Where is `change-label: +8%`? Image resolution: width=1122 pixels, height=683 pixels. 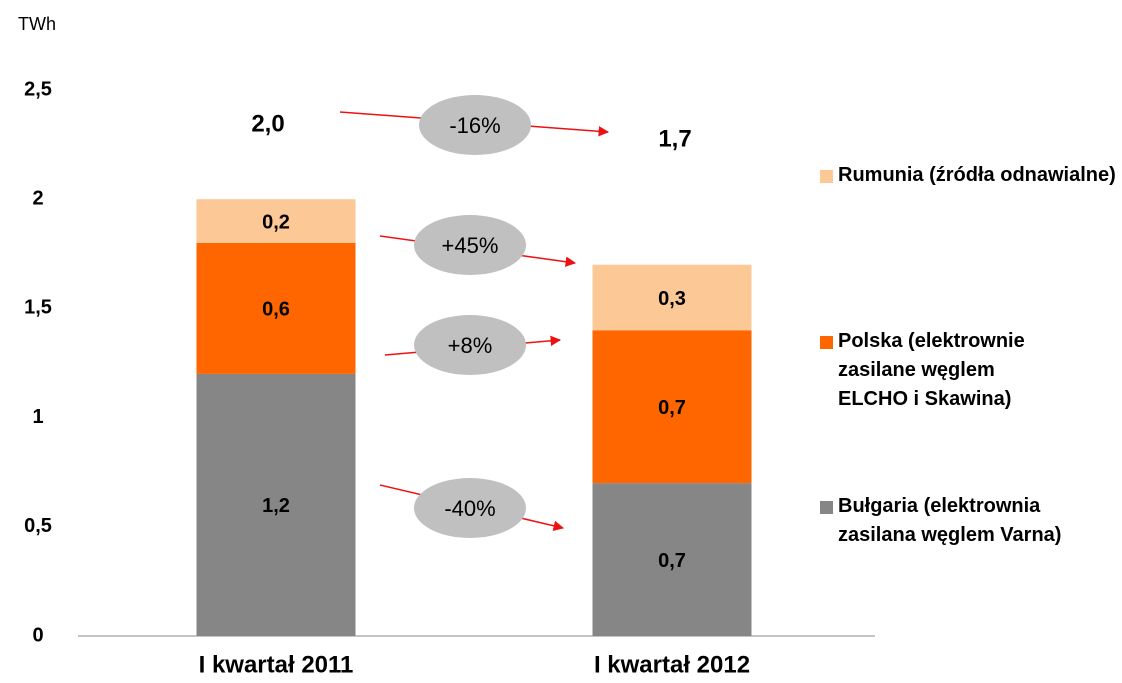 change-label: +8% is located at coordinates (470, 345).